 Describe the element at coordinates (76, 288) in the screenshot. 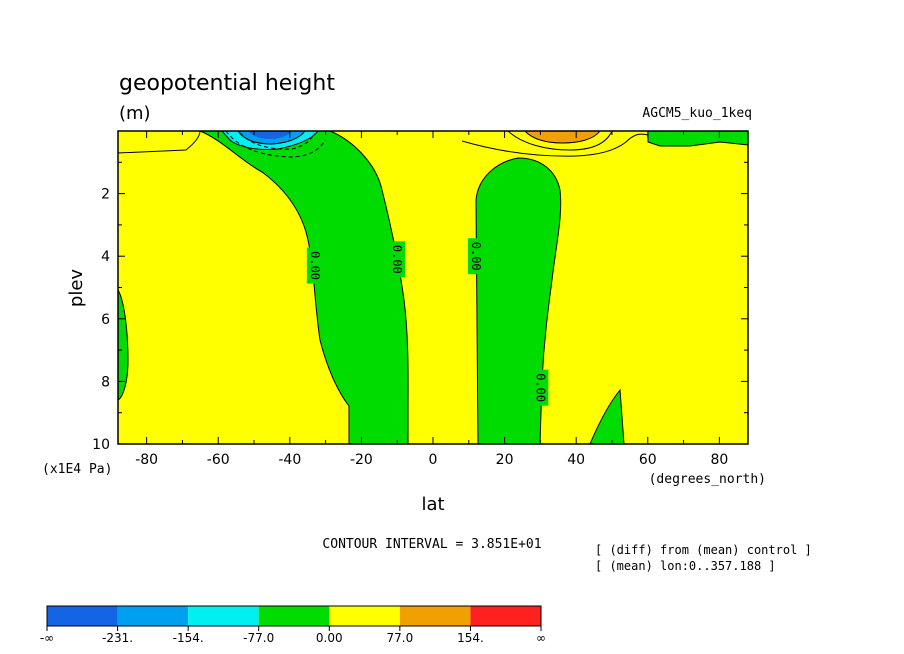

I see `y-axis-label: plev` at that location.